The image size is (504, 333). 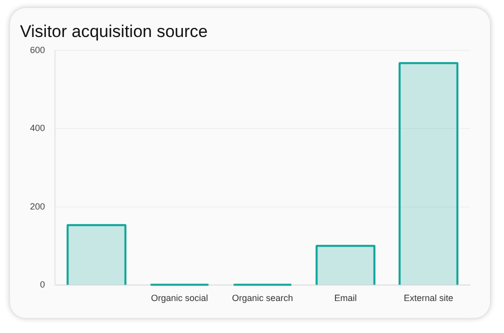 What do you see at coordinates (43, 285) in the screenshot?
I see `y-tick-label: 0` at bounding box center [43, 285].